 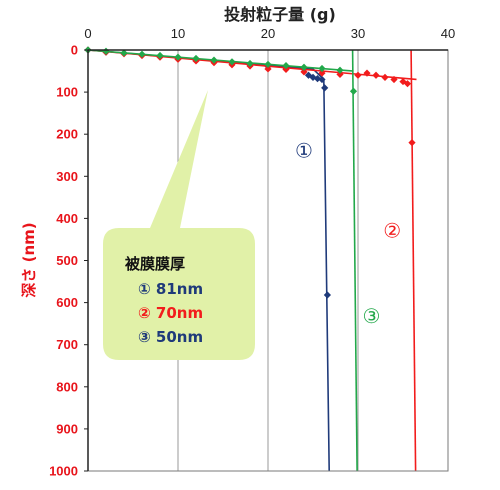 I want to click on y-tick-label-100: 100, so click(x=67, y=92).